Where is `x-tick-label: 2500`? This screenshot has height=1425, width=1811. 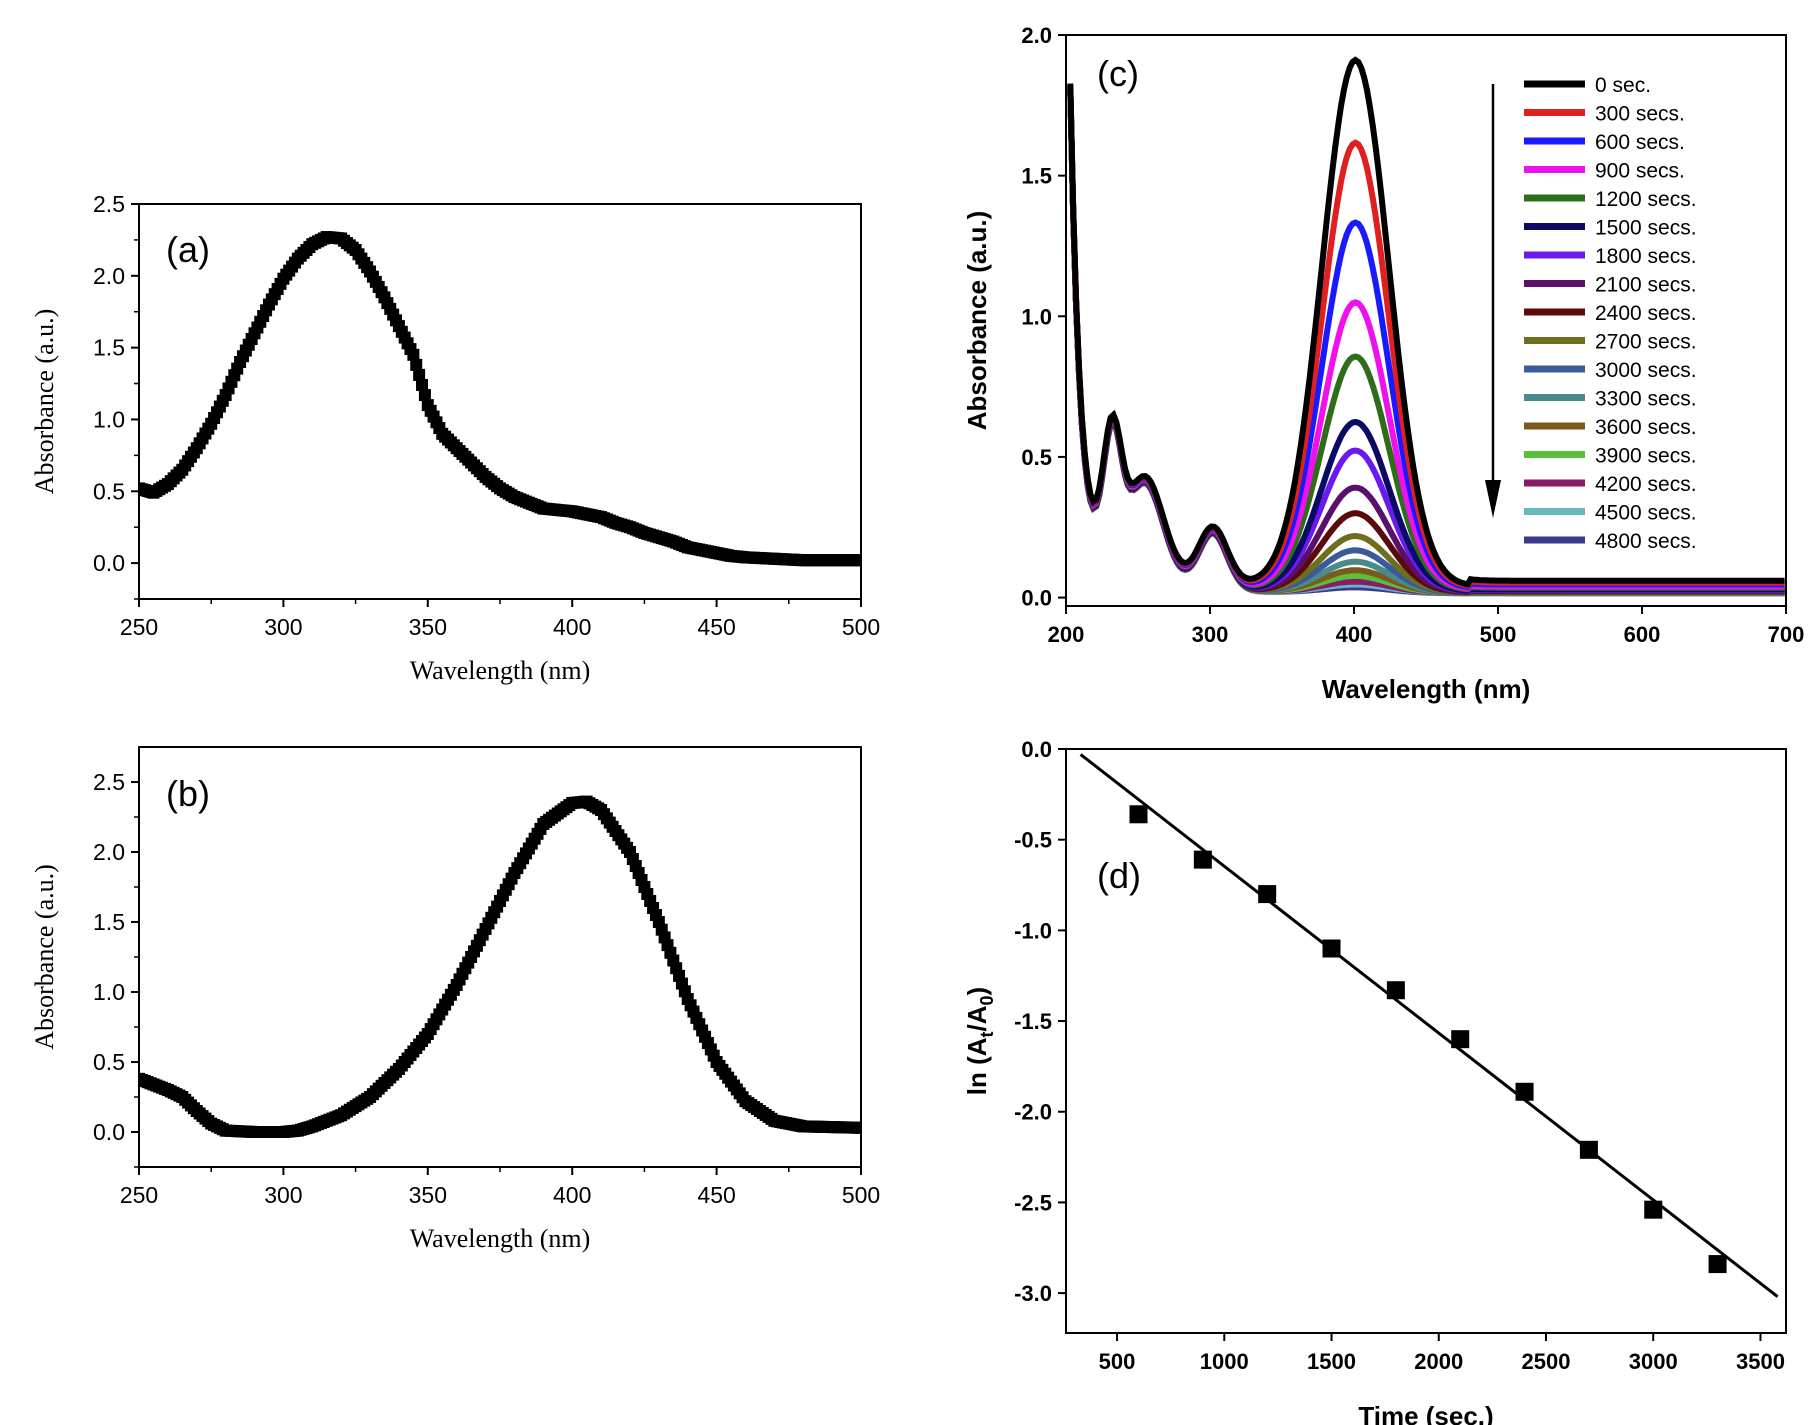 x-tick-label: 2500 is located at coordinates (1546, 1361).